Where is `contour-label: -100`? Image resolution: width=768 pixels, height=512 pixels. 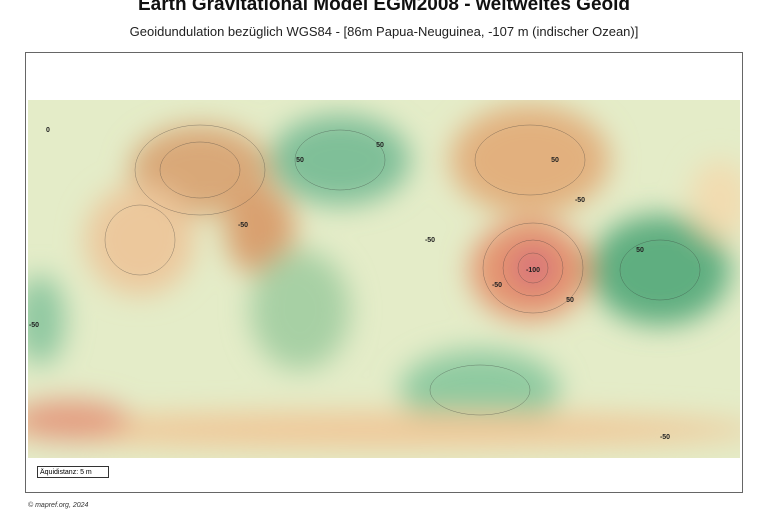 contour-label: -100 is located at coordinates (533, 270).